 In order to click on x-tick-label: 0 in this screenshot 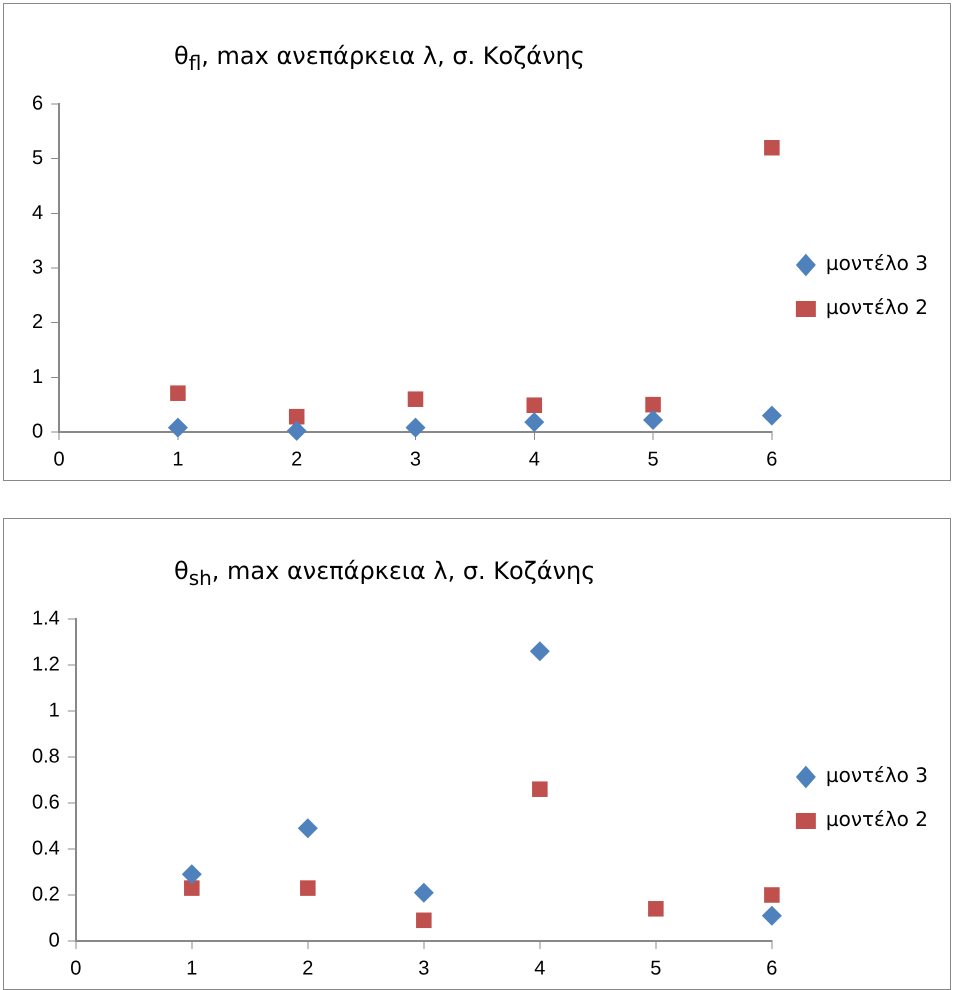, I will do `click(76, 969)`.